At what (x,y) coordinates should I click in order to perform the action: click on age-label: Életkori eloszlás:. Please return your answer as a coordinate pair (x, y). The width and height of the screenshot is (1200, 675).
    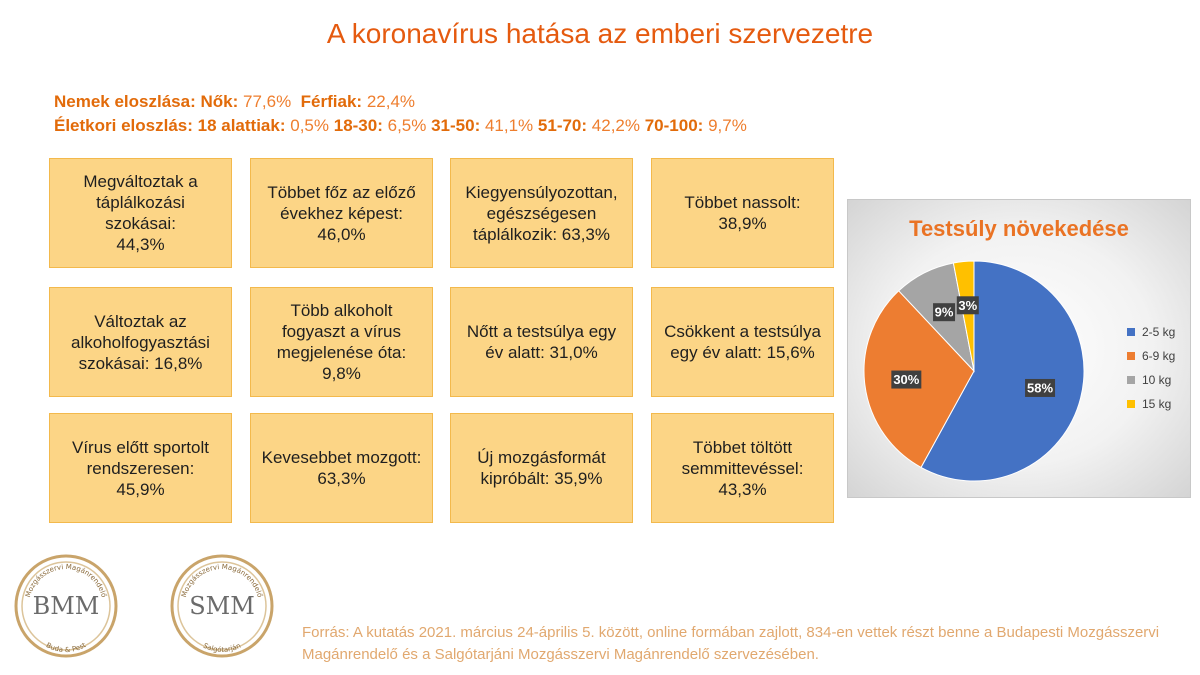
    Looking at the image, I should click on (123, 125).